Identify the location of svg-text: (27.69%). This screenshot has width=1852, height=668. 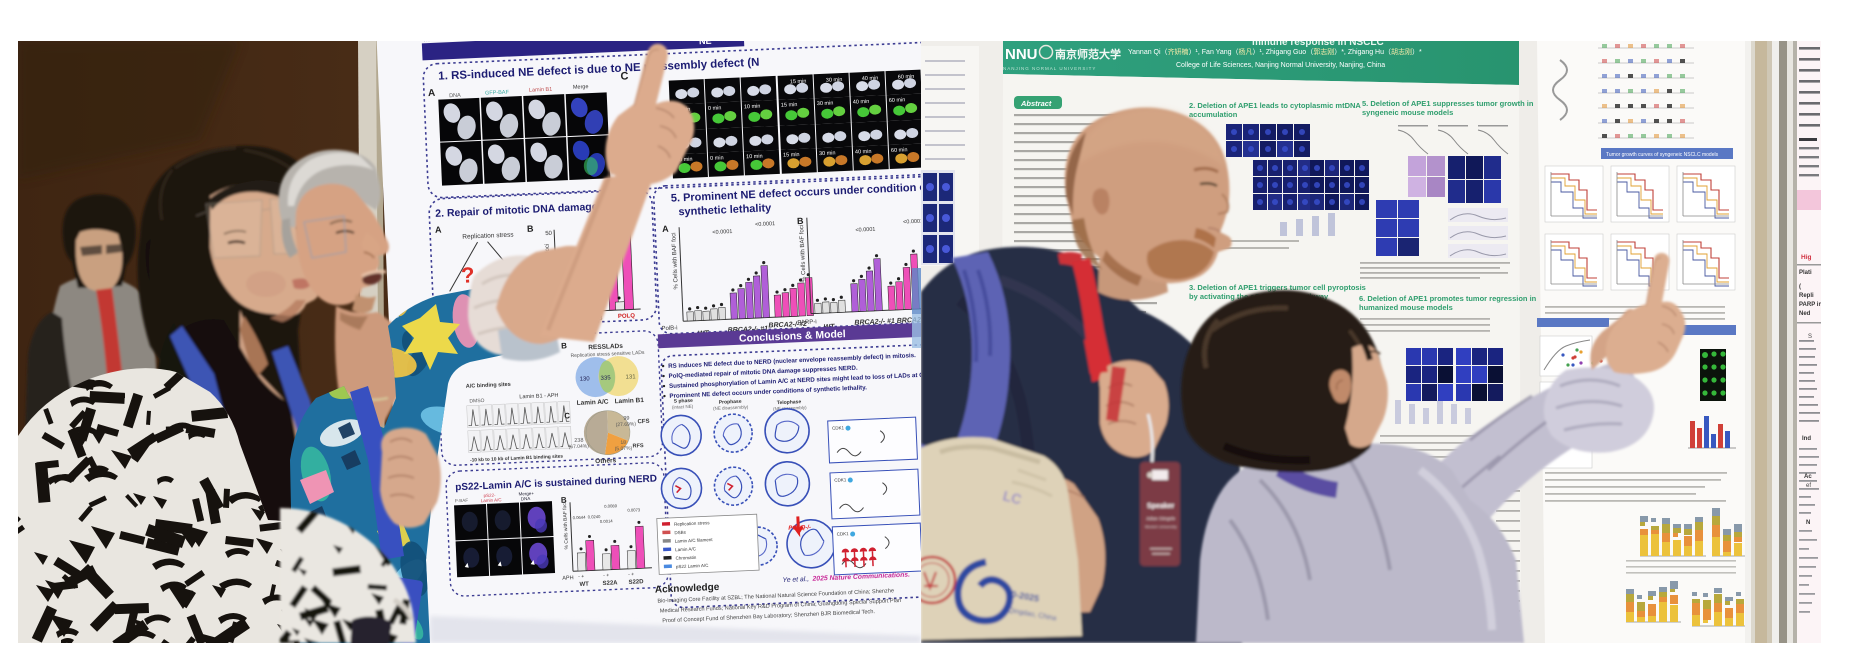
(626, 424).